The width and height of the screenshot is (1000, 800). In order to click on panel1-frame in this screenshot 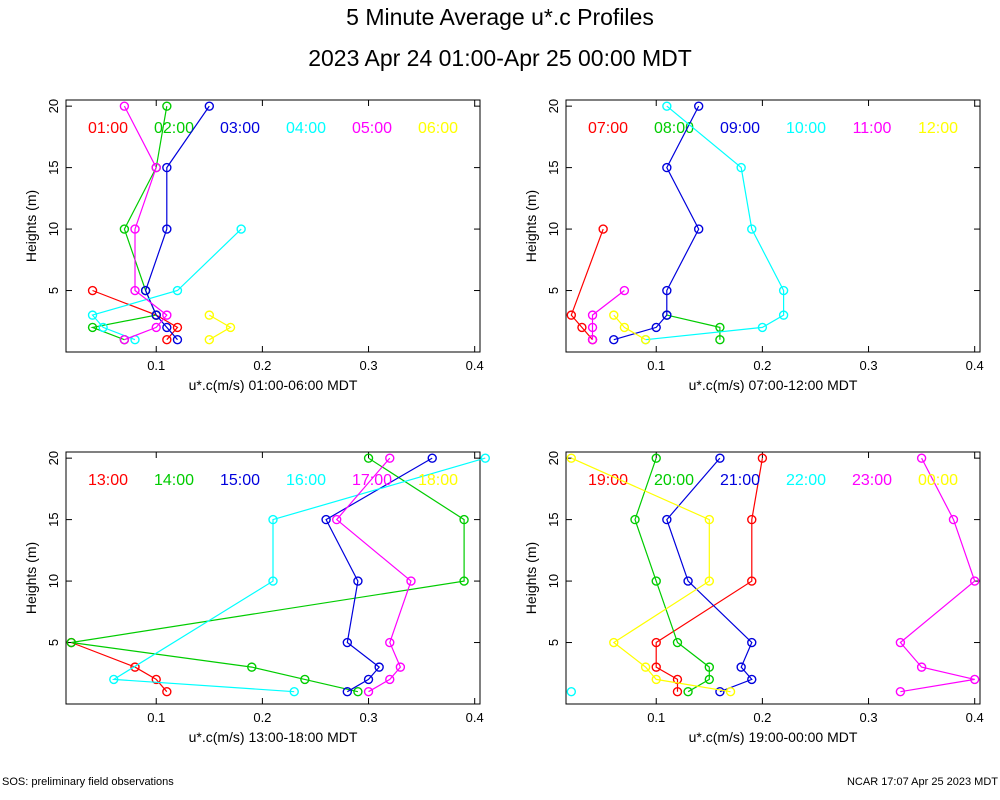, I will do `click(273, 226)`.